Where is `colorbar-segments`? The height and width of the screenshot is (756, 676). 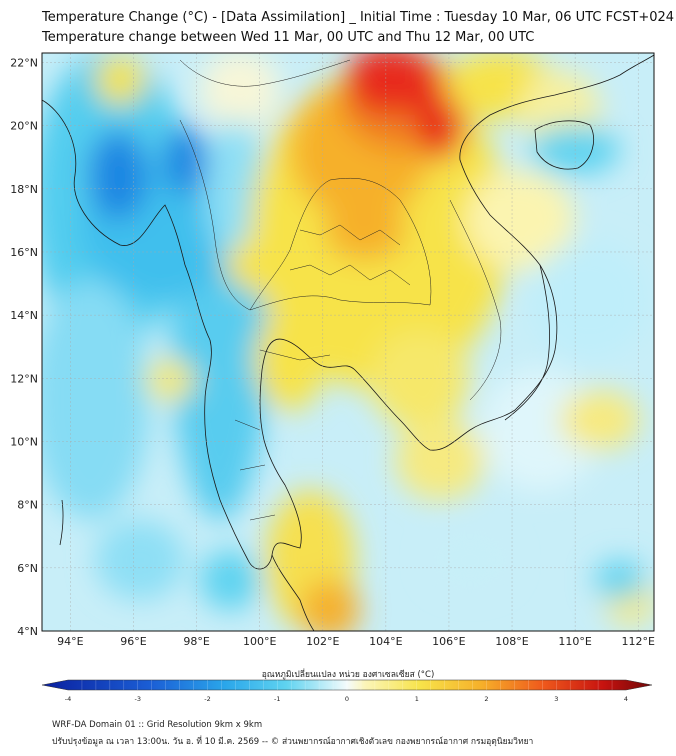 colorbar-segments is located at coordinates (347, 685).